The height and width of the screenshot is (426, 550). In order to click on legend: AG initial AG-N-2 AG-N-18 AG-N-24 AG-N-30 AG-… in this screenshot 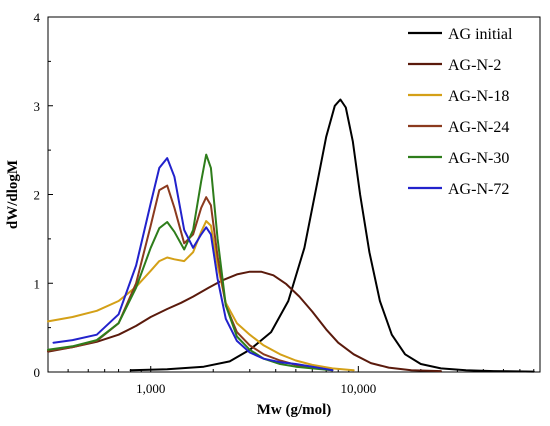, I will do `click(460, 112)`.